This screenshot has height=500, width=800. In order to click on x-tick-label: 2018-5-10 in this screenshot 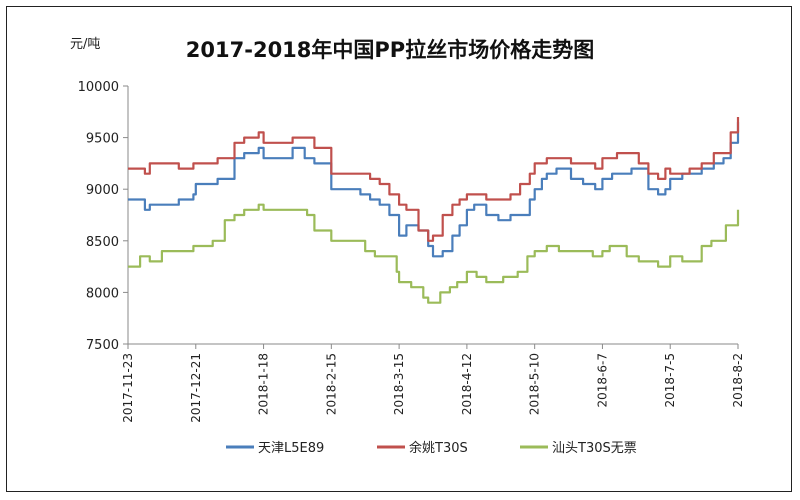, I will do `click(535, 384)`.